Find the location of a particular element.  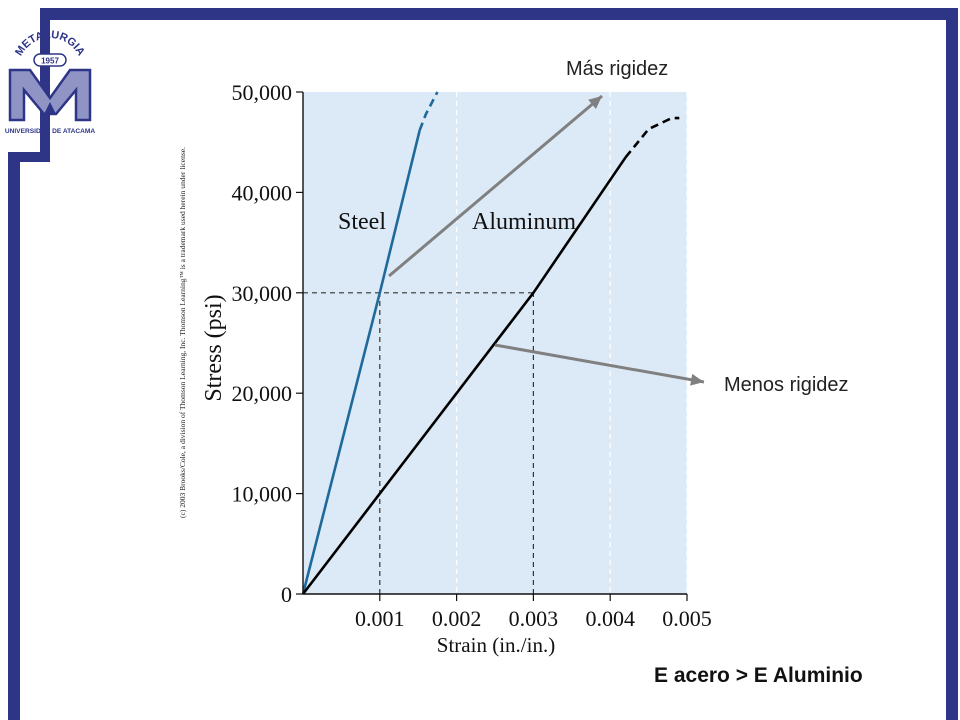

series-line-steel is located at coordinates (361, 362).